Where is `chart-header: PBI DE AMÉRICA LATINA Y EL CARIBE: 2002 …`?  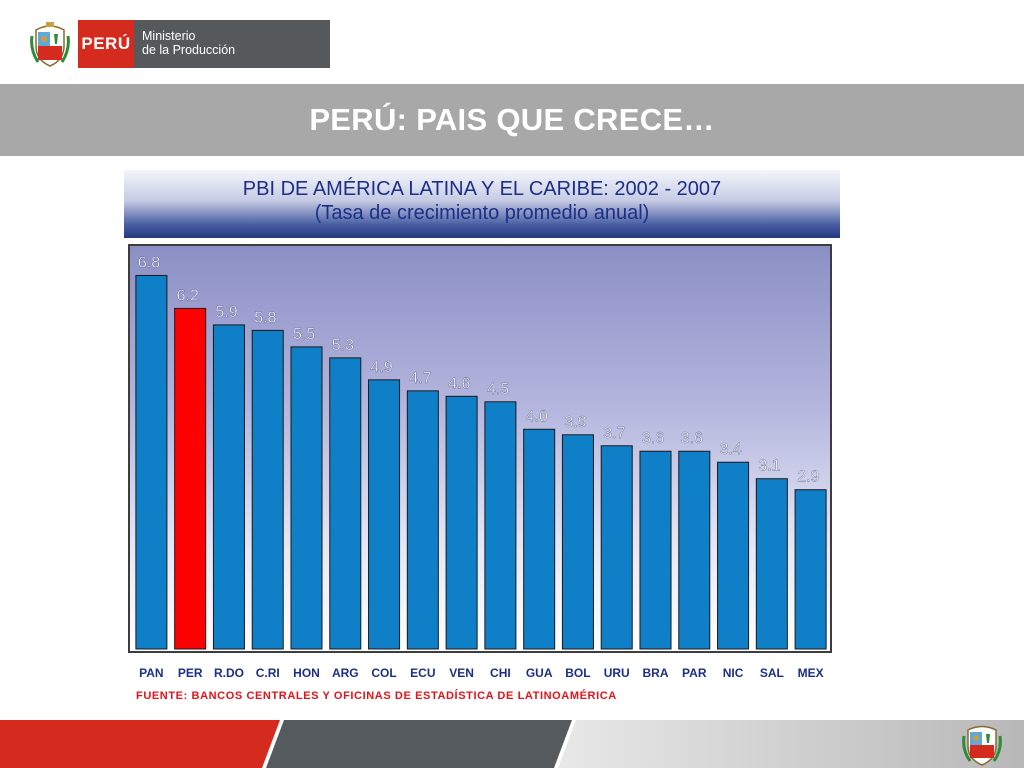 chart-header: PBI DE AMÉRICA LATINA Y EL CARIBE: 2002 … is located at coordinates (482, 204).